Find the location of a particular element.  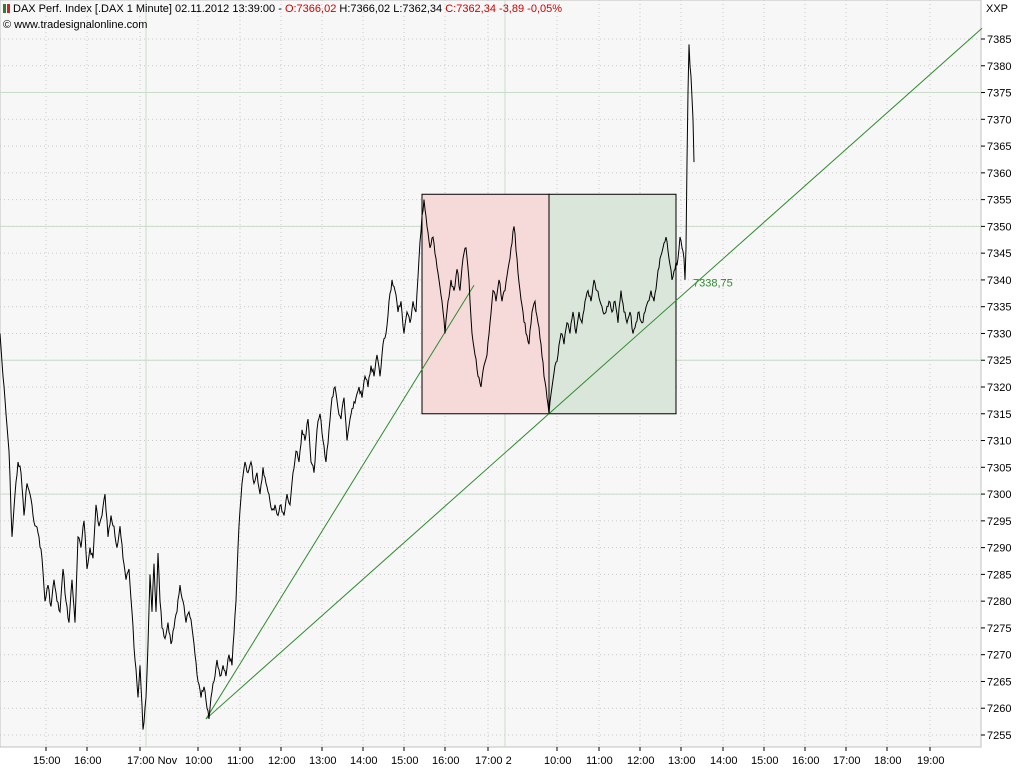

x-tick-label-3: 10:00 is located at coordinates (199, 761).